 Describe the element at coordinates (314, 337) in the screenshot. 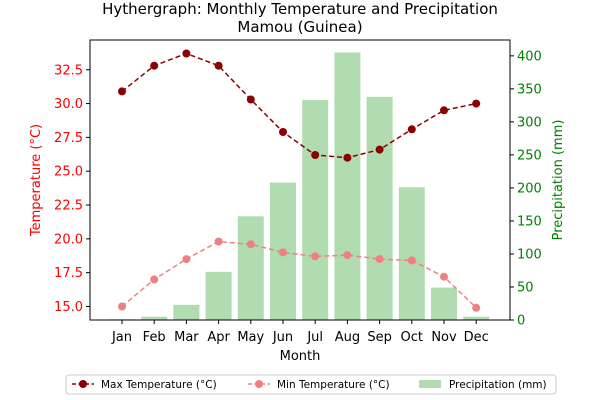

I see `x-tick-label: Jul` at that location.